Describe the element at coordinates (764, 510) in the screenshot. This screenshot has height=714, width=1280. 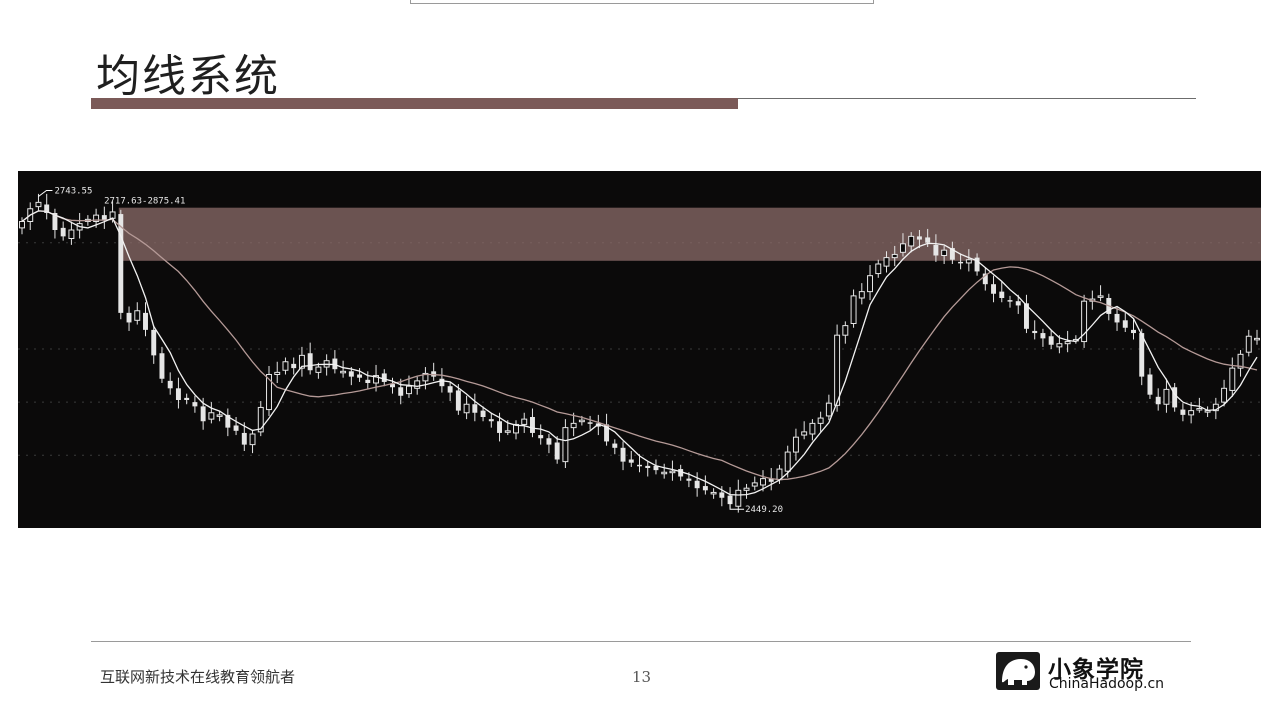
I see `low-price-label: 2449.20` at that location.